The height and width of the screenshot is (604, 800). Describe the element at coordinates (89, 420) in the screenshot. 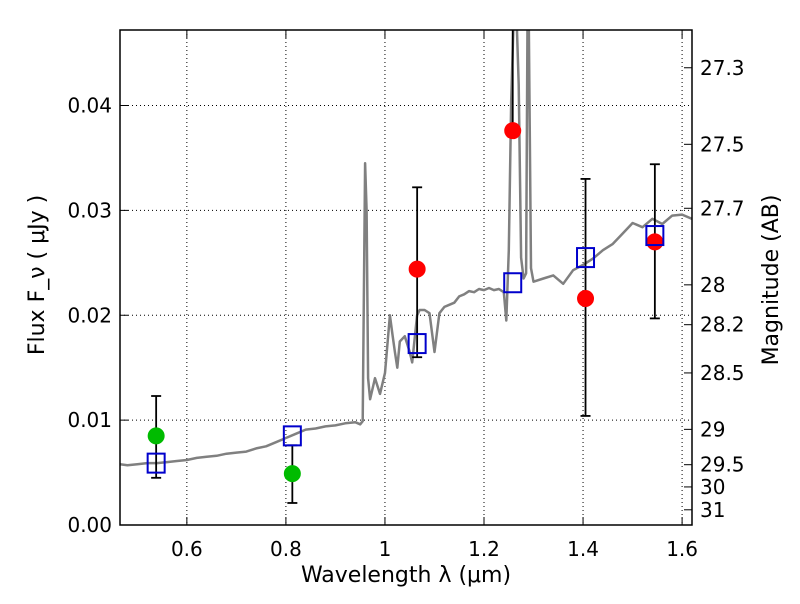

I see `y-tick-label: 0.01` at that location.